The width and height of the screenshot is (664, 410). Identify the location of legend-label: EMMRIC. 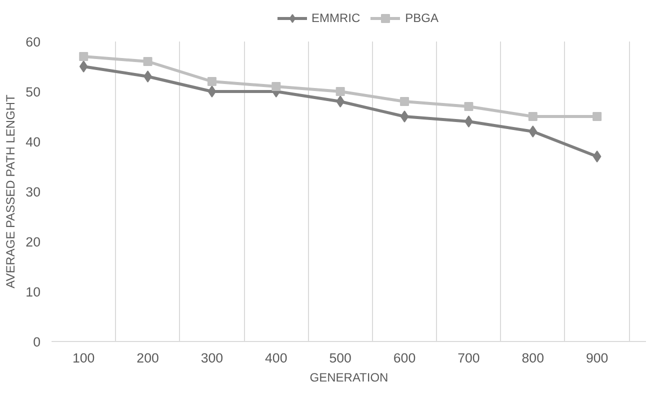
(335, 18).